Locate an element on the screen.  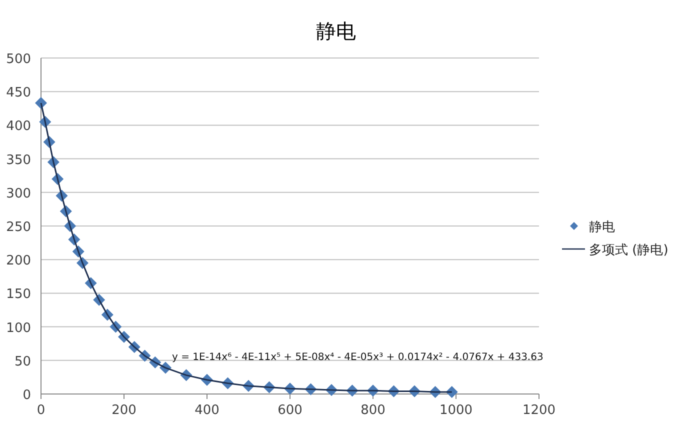
y-tick-label: 250 is located at coordinates (18, 227).